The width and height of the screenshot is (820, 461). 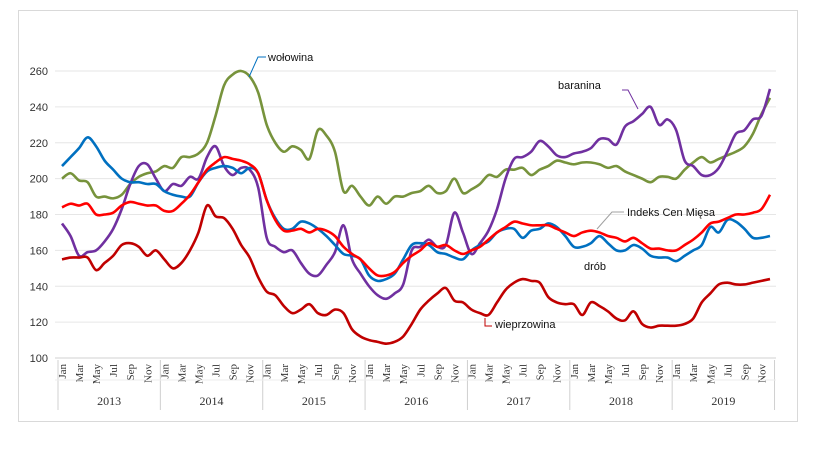 I want to click on series-label: Indeks Cen Mięsa, so click(x=671, y=213).